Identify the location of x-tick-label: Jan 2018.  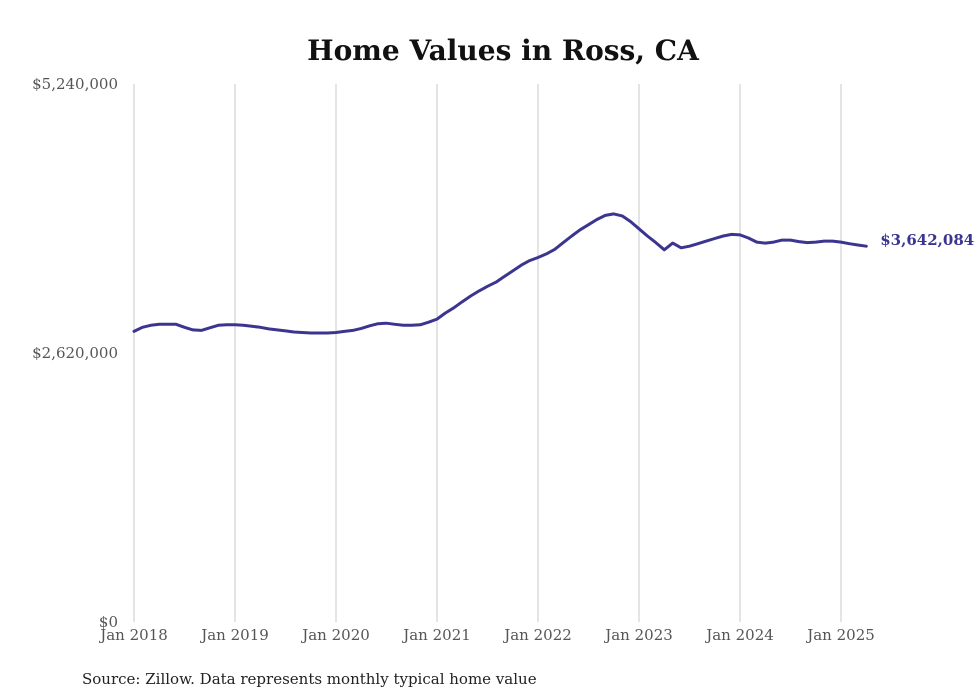
(133, 635).